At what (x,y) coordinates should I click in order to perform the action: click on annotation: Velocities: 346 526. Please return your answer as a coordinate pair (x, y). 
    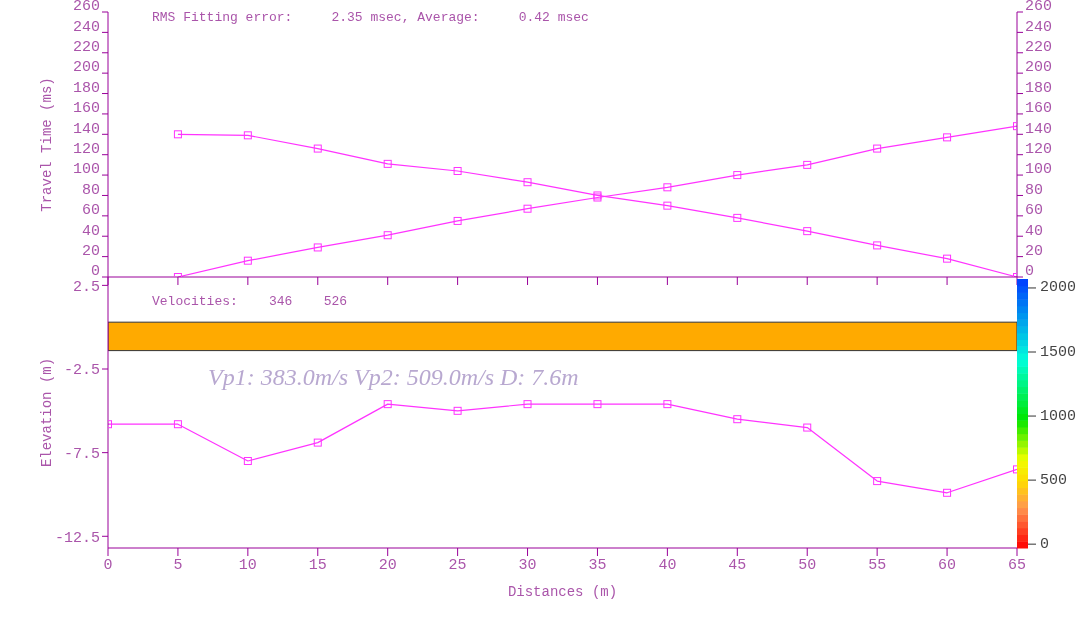
    Looking at the image, I should click on (250, 301).